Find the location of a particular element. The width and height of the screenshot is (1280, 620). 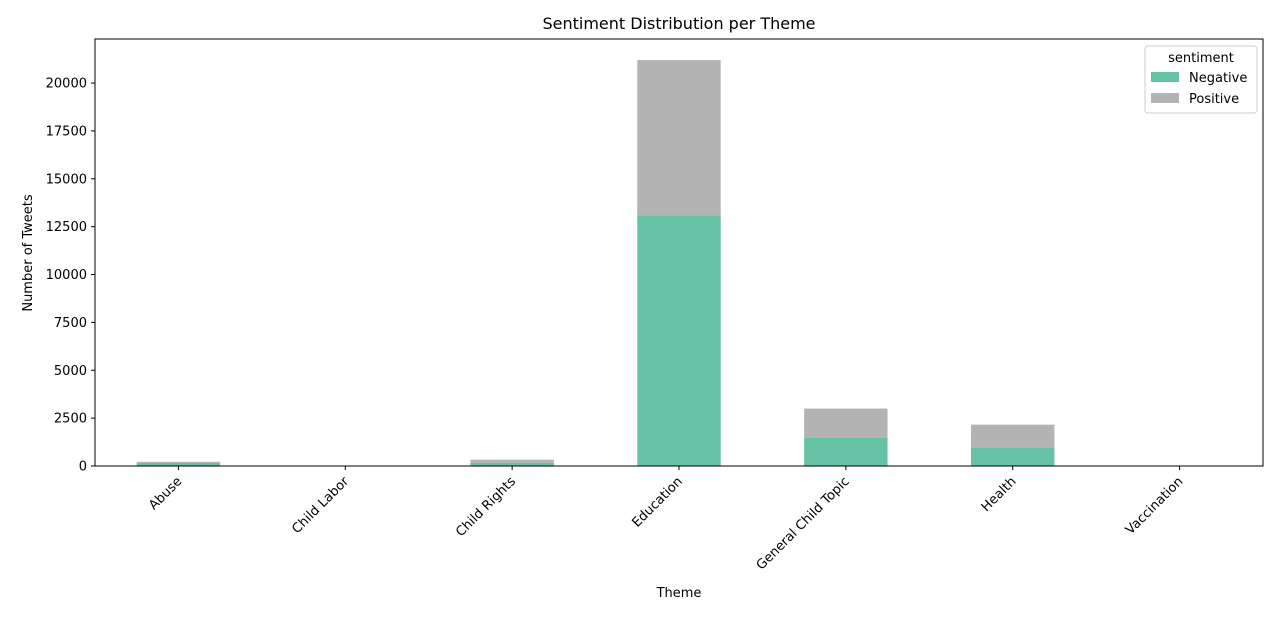

bar-negative-abuse is located at coordinates (178, 464).